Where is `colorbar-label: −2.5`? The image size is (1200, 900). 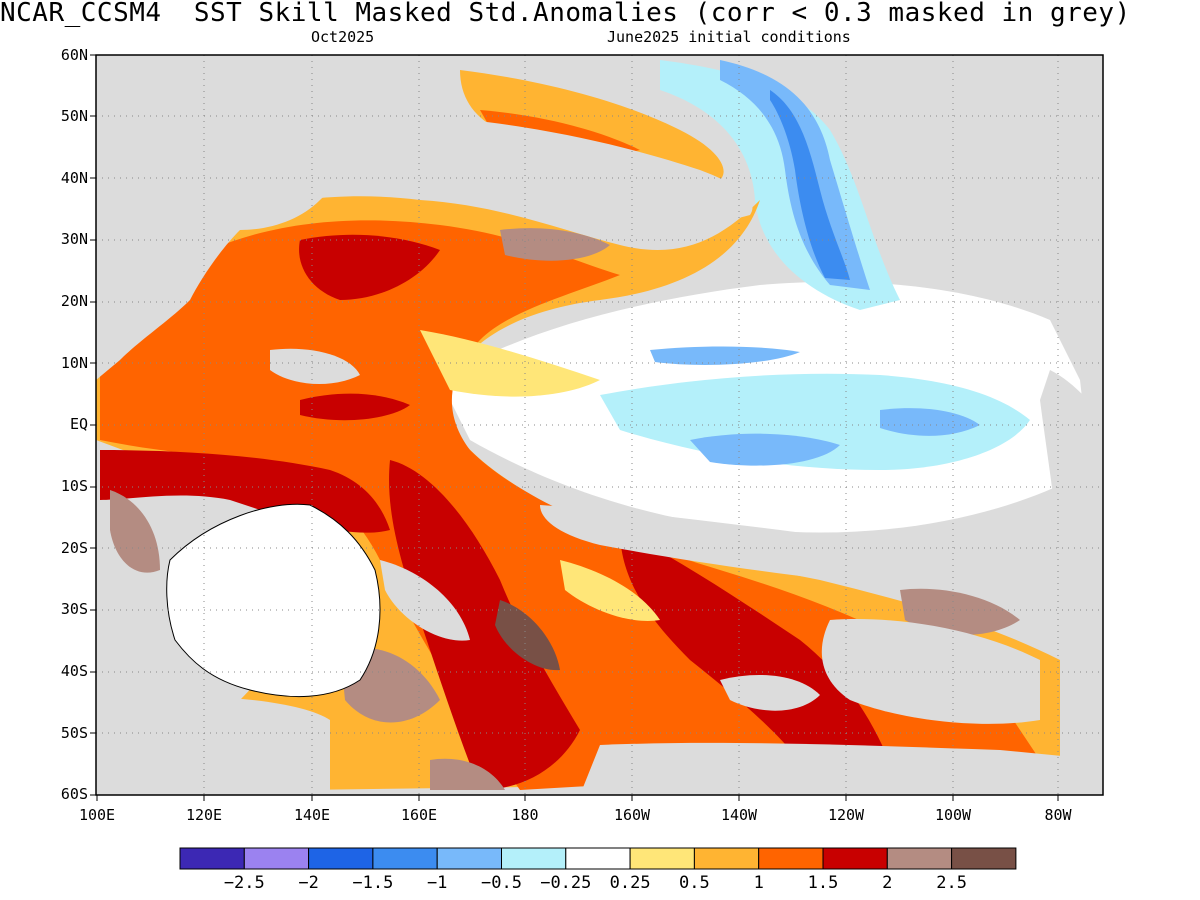 colorbar-label: −2.5 is located at coordinates (244, 883).